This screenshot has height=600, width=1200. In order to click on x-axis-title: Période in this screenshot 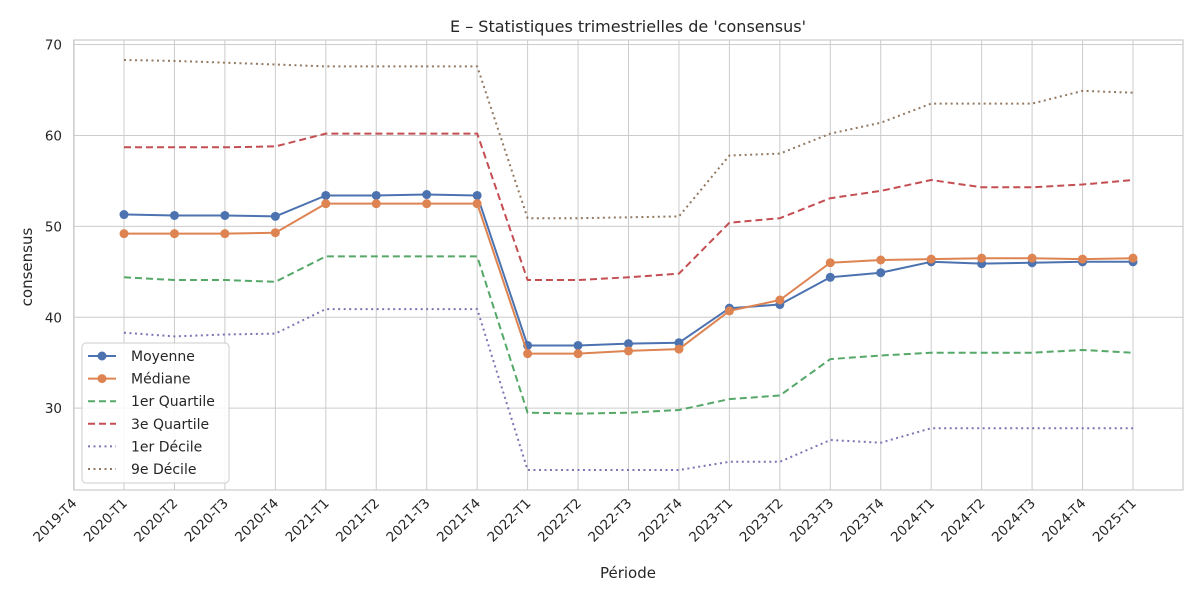, I will do `click(628, 573)`.